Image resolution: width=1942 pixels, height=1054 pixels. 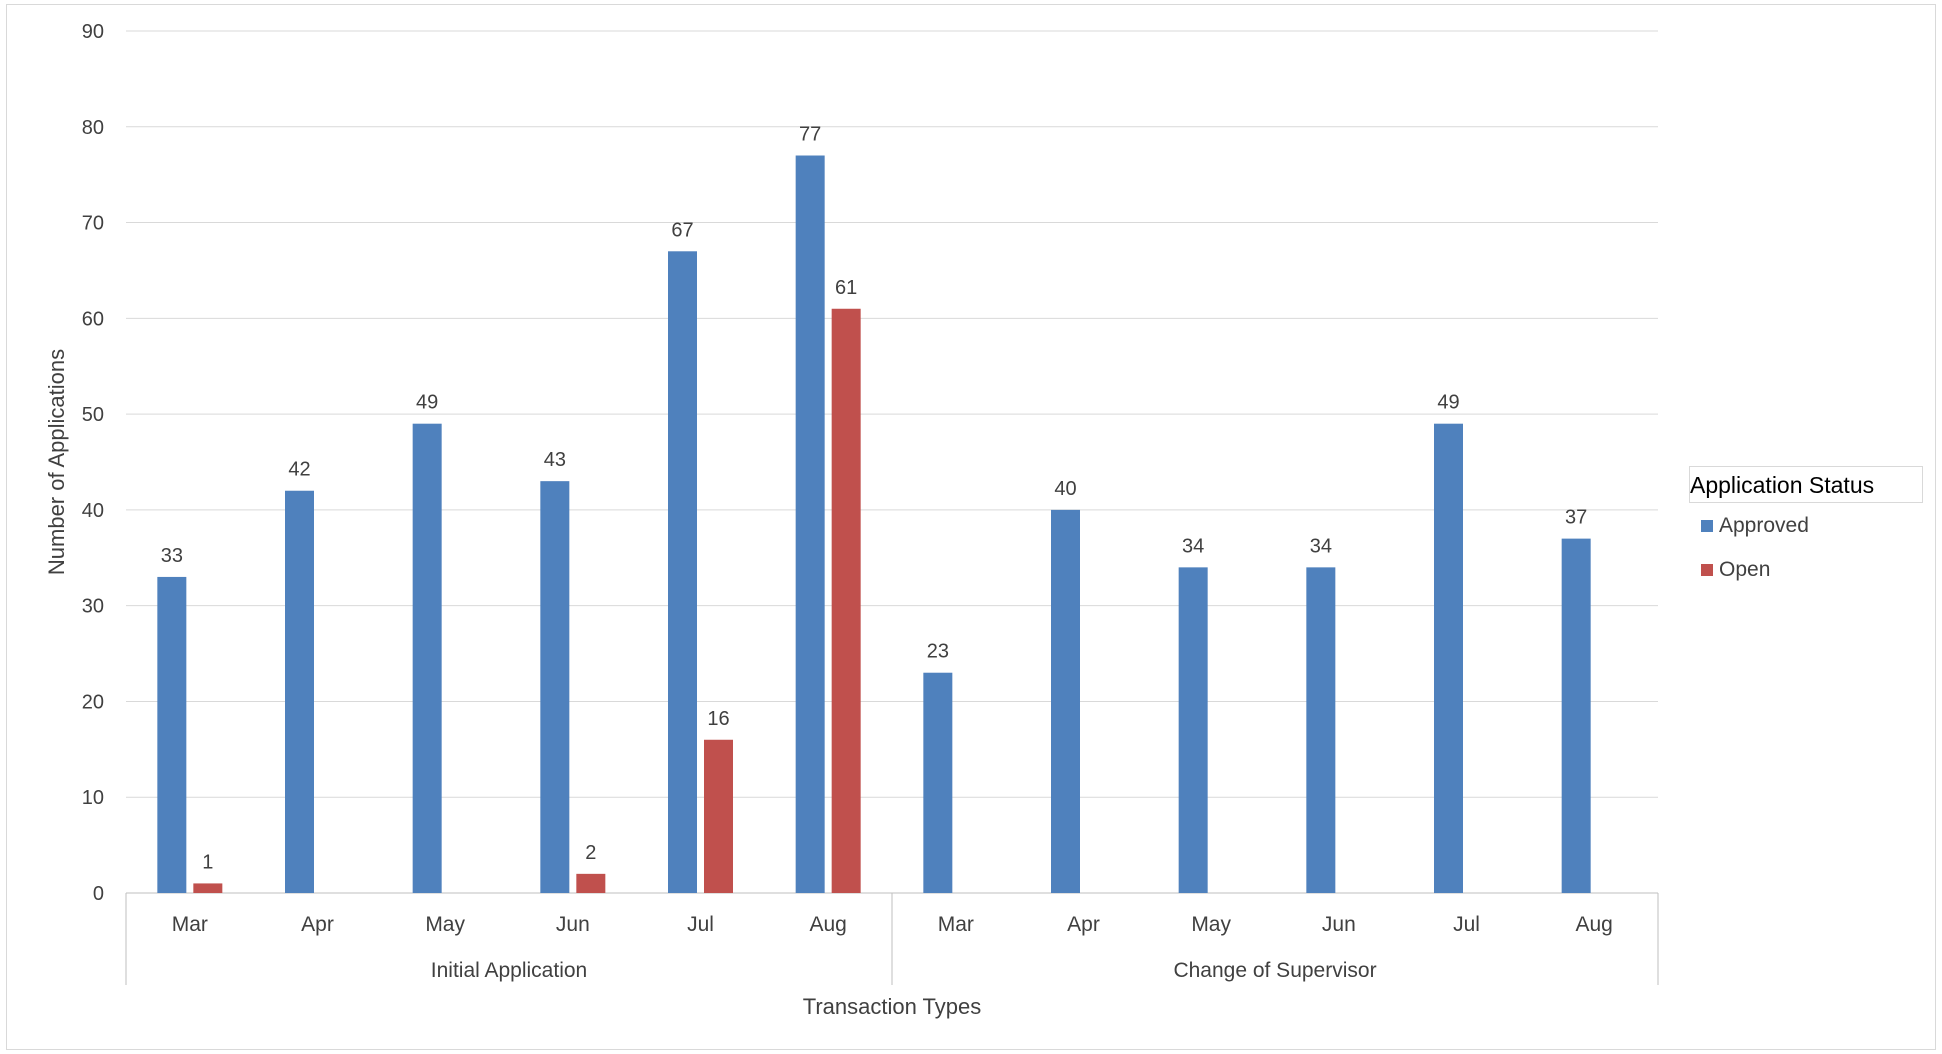 I want to click on data-label: 61, so click(x=846, y=288).